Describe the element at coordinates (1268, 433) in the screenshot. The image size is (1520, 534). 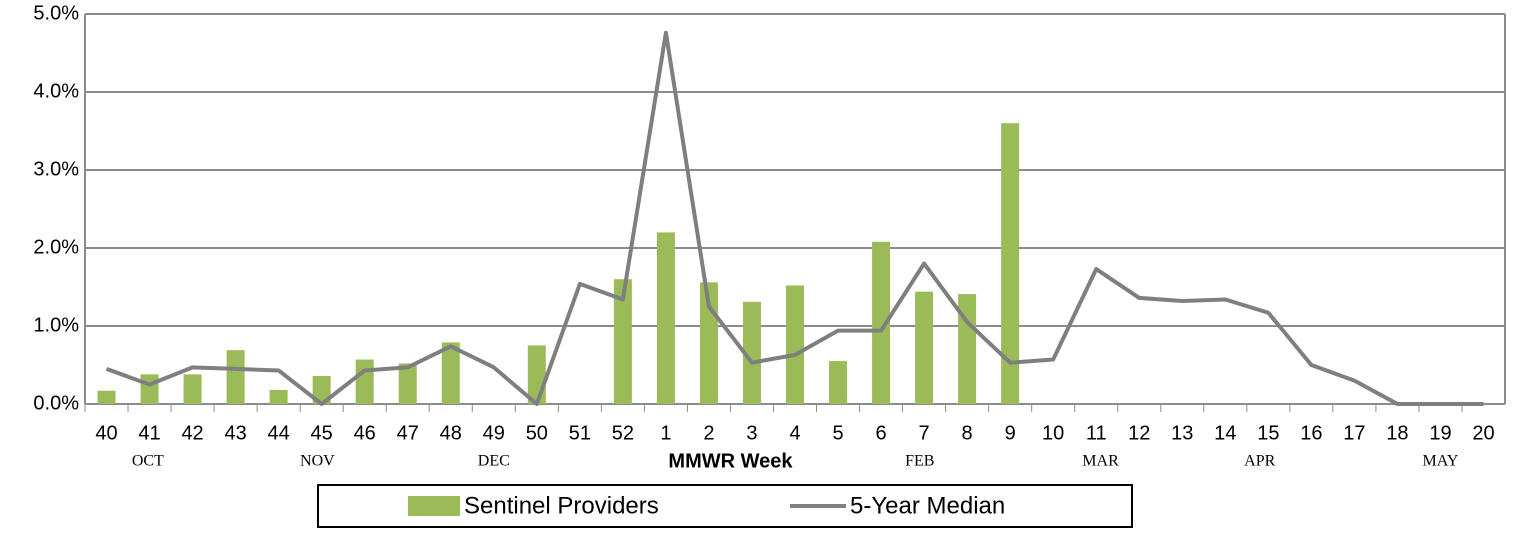
I see `x-tick-label: 15` at that location.